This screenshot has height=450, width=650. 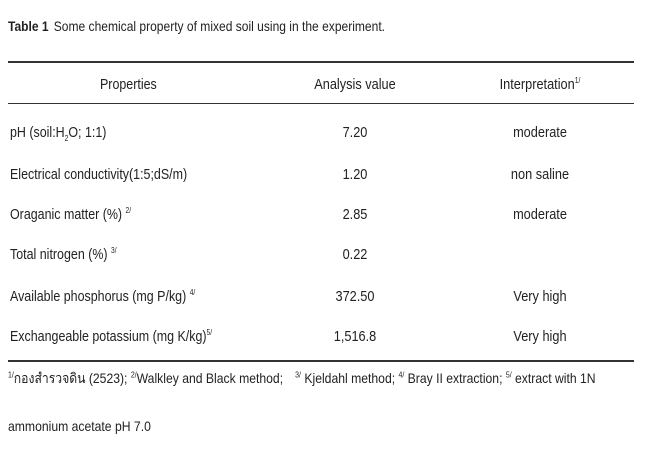 What do you see at coordinates (537, 84) in the screenshot?
I see `header-interpretation-label: Interpretation` at bounding box center [537, 84].